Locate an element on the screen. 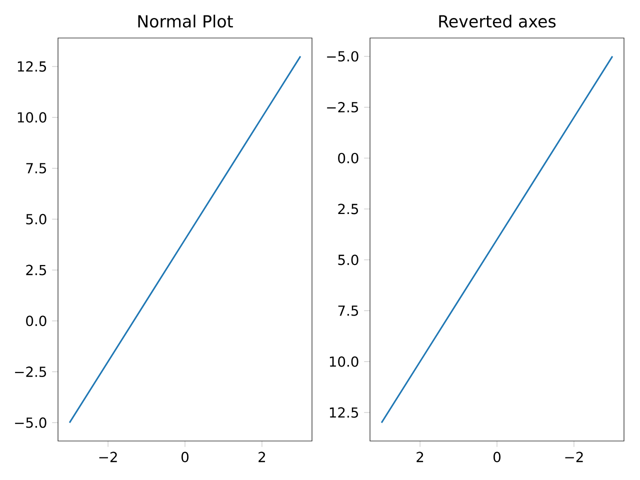 This screenshot has height=480, width=640. chart-title: Normal Plot is located at coordinates (185, 21).